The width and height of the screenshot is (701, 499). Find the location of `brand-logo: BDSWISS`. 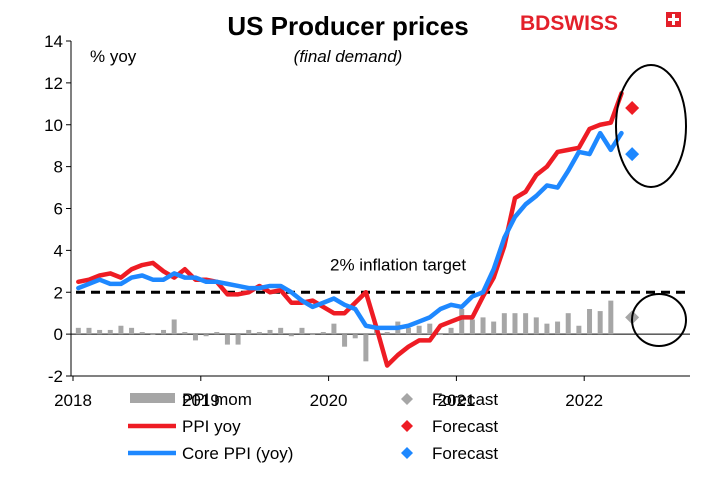

brand-logo: BDSWISS is located at coordinates (600, 23).